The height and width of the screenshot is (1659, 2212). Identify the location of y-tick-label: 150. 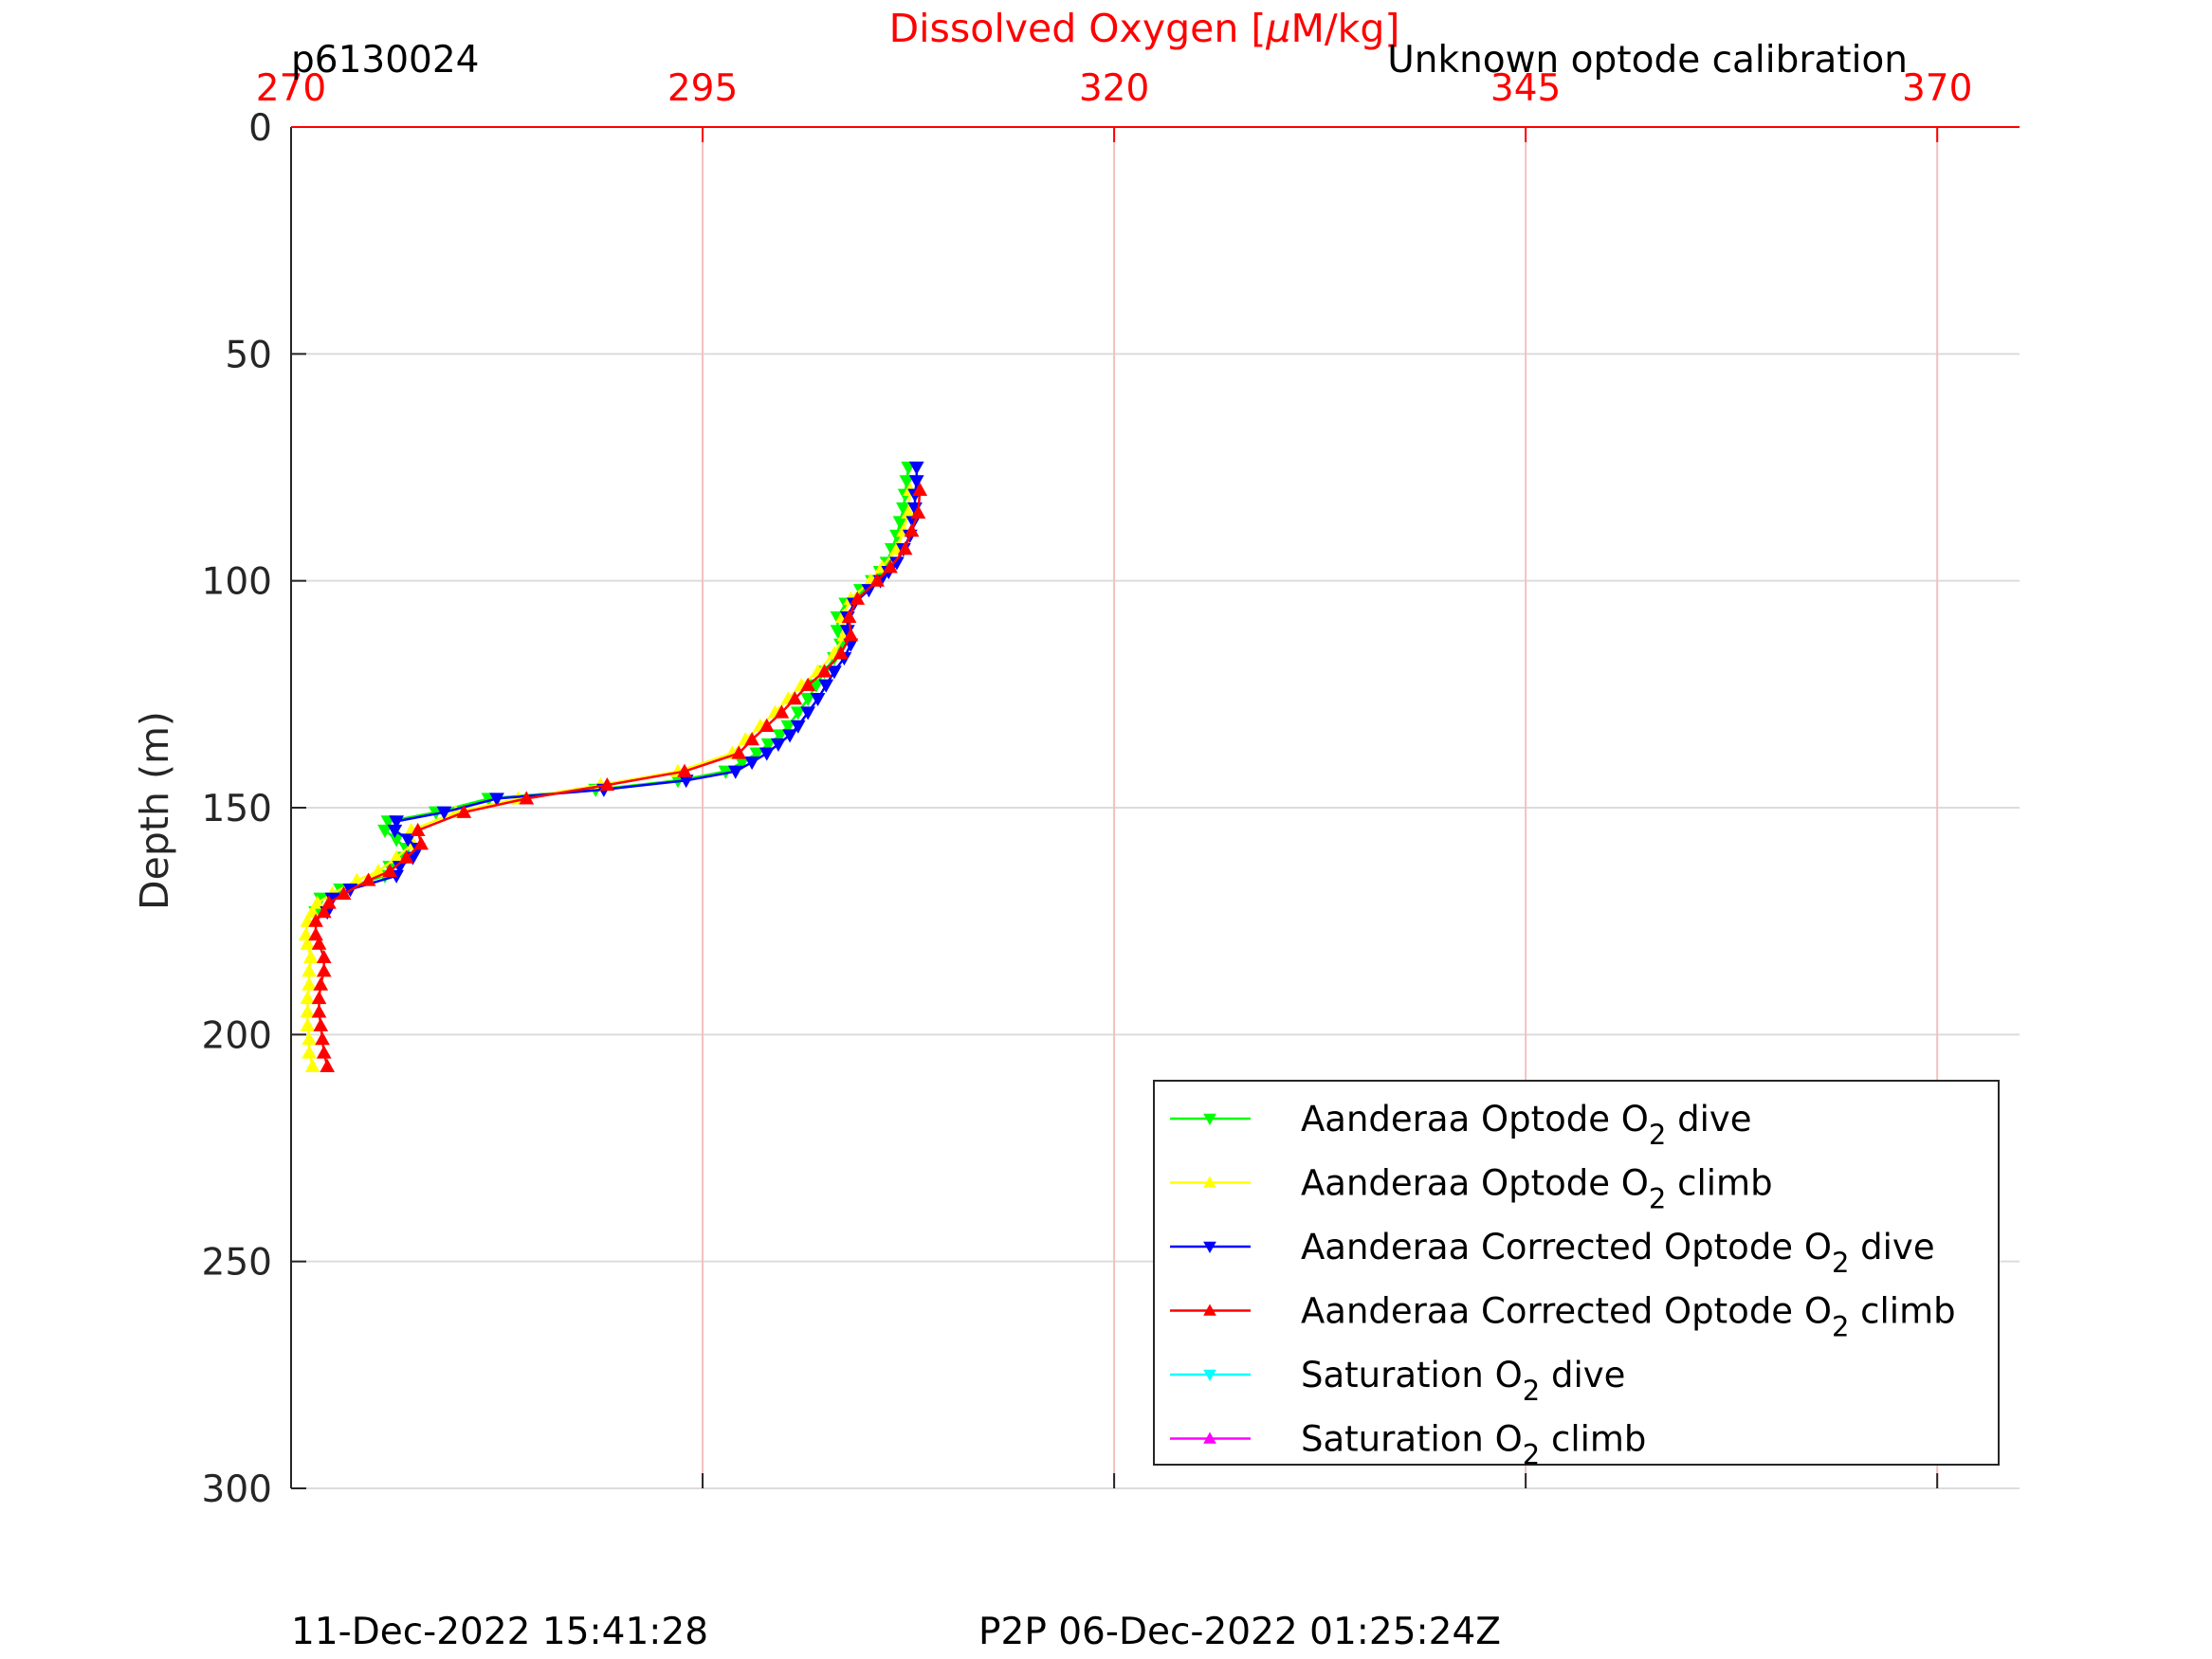
(237, 809).